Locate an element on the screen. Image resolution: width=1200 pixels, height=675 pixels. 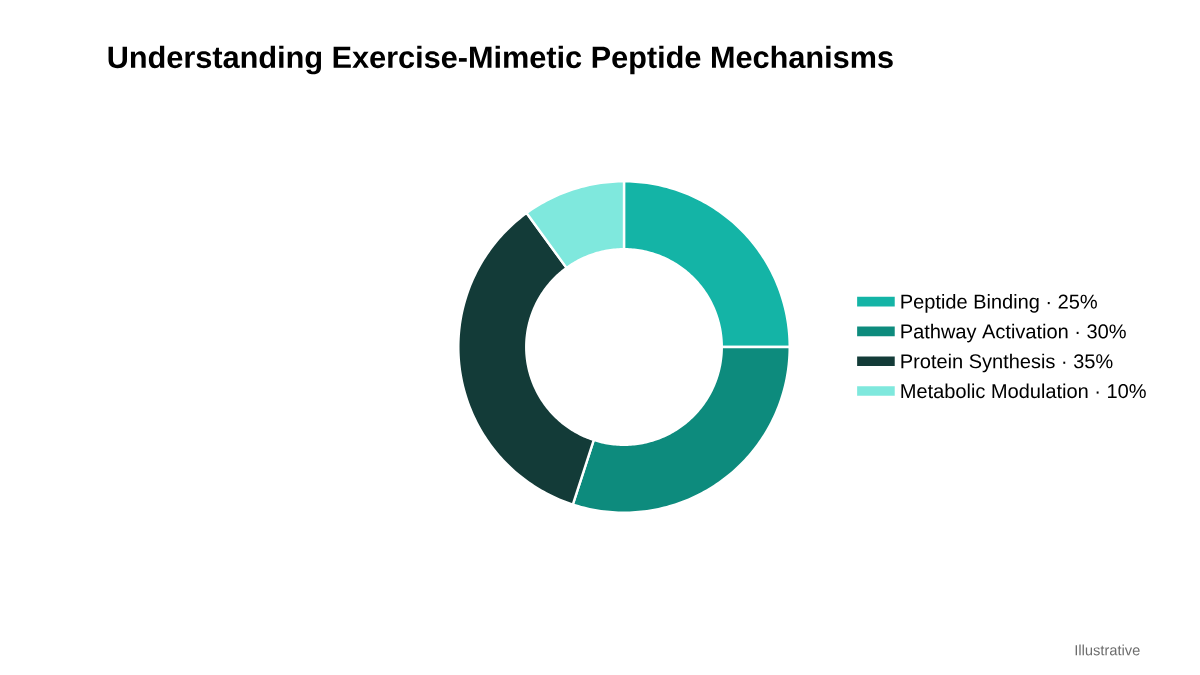
chart-title: Understanding Exercise-Mimetic Peptide Mechanisms is located at coordinates (500, 60).